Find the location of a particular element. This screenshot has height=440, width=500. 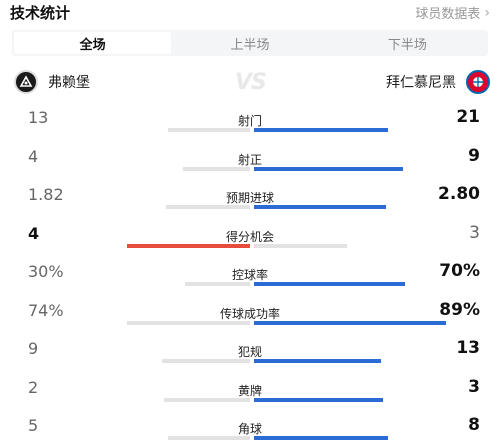

vs-mark: VS is located at coordinates (251, 82).